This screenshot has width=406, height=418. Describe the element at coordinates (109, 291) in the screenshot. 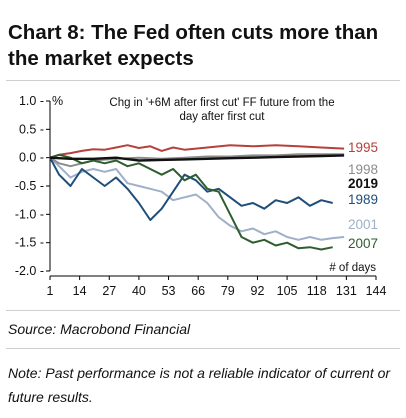

I see `x-tick-label: 27` at that location.